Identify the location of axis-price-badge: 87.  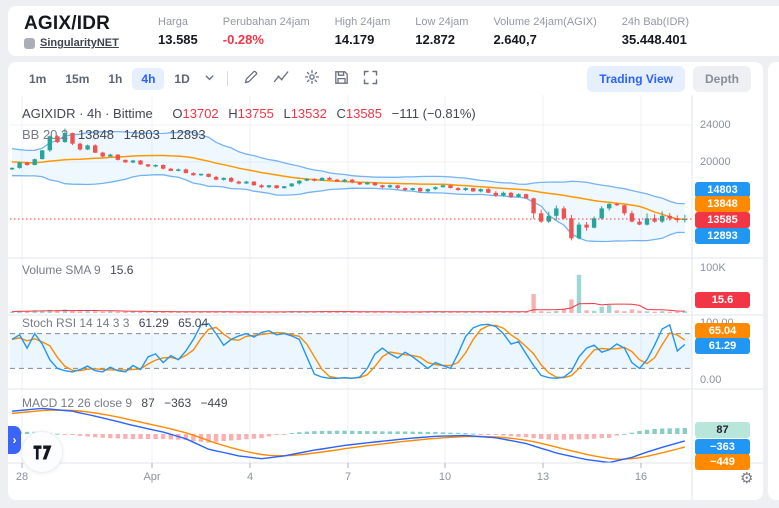
(722, 430).